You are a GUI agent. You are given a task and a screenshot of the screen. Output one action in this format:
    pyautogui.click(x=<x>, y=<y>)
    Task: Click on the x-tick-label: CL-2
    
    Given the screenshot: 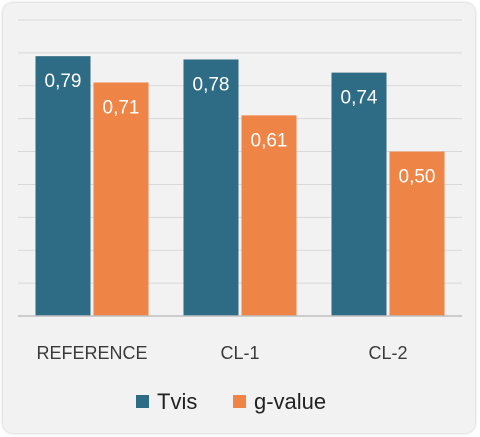 What is the action you would take?
    pyautogui.click(x=387, y=353)
    